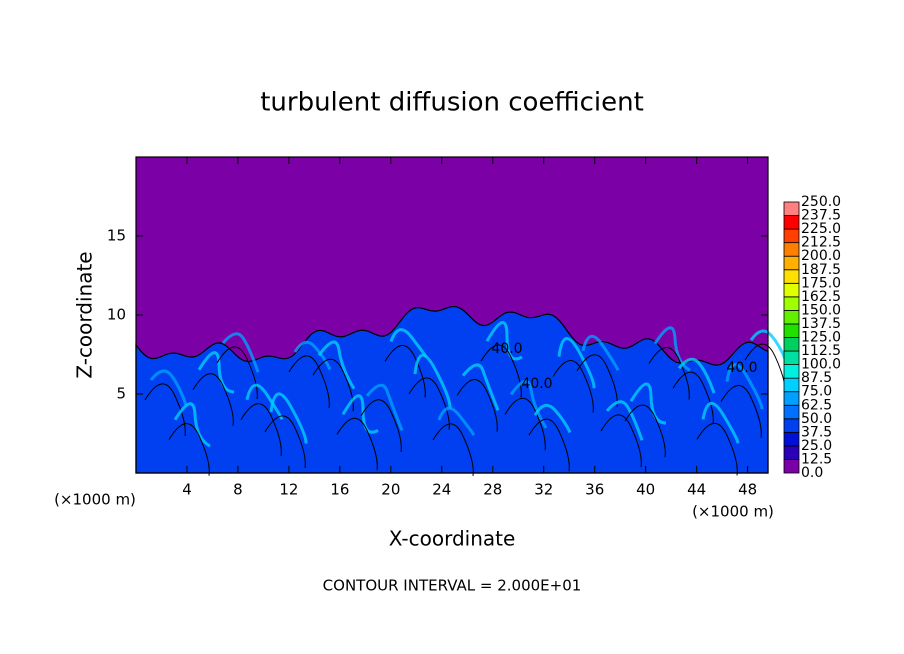  I want to click on colorbar-label: 112.5, so click(821, 351).